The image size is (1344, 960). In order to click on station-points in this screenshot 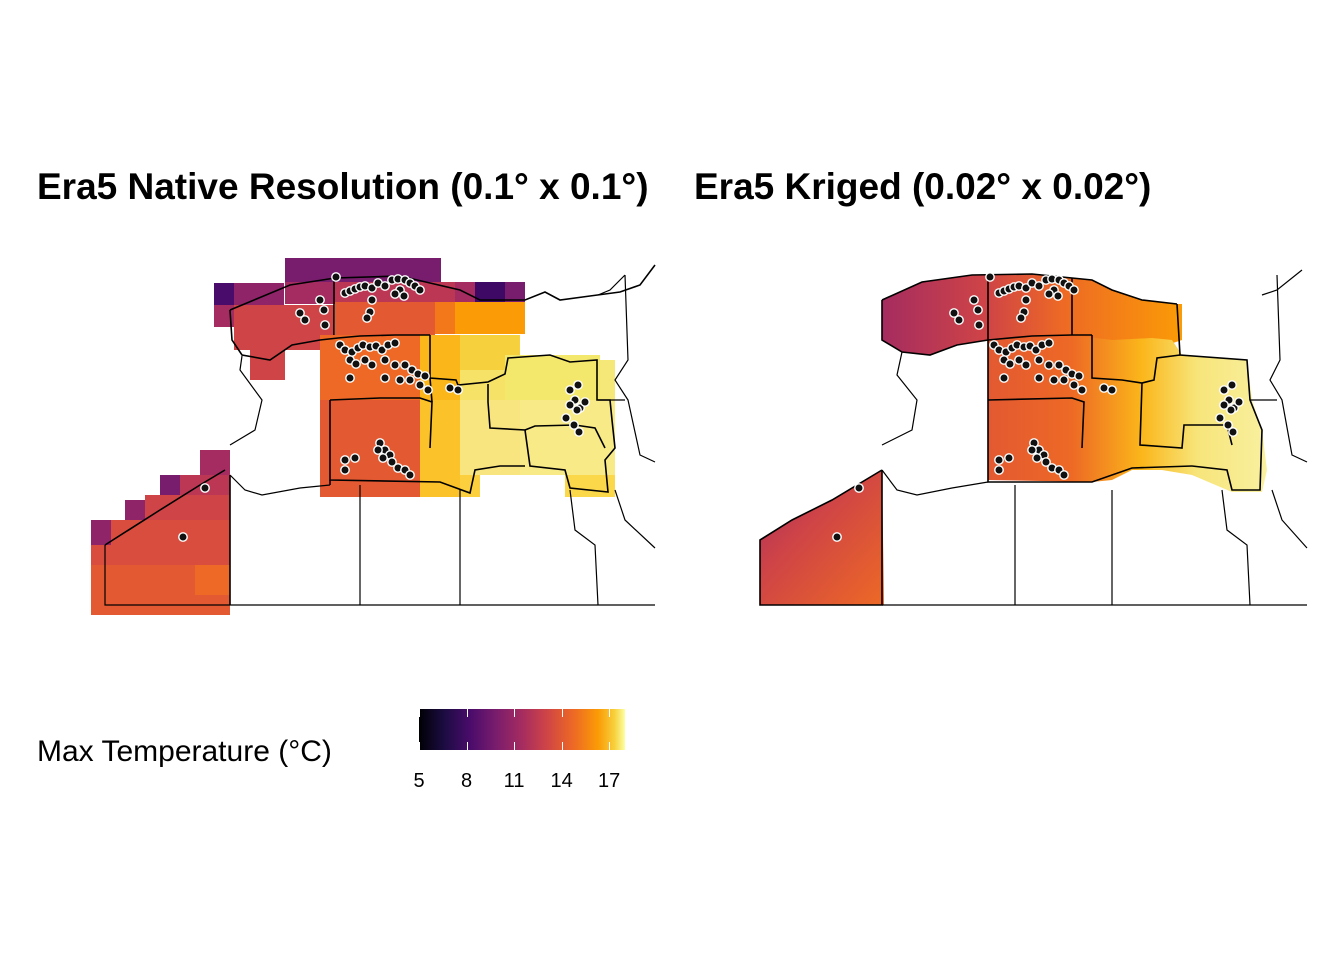, I will do `click(384, 407)`.